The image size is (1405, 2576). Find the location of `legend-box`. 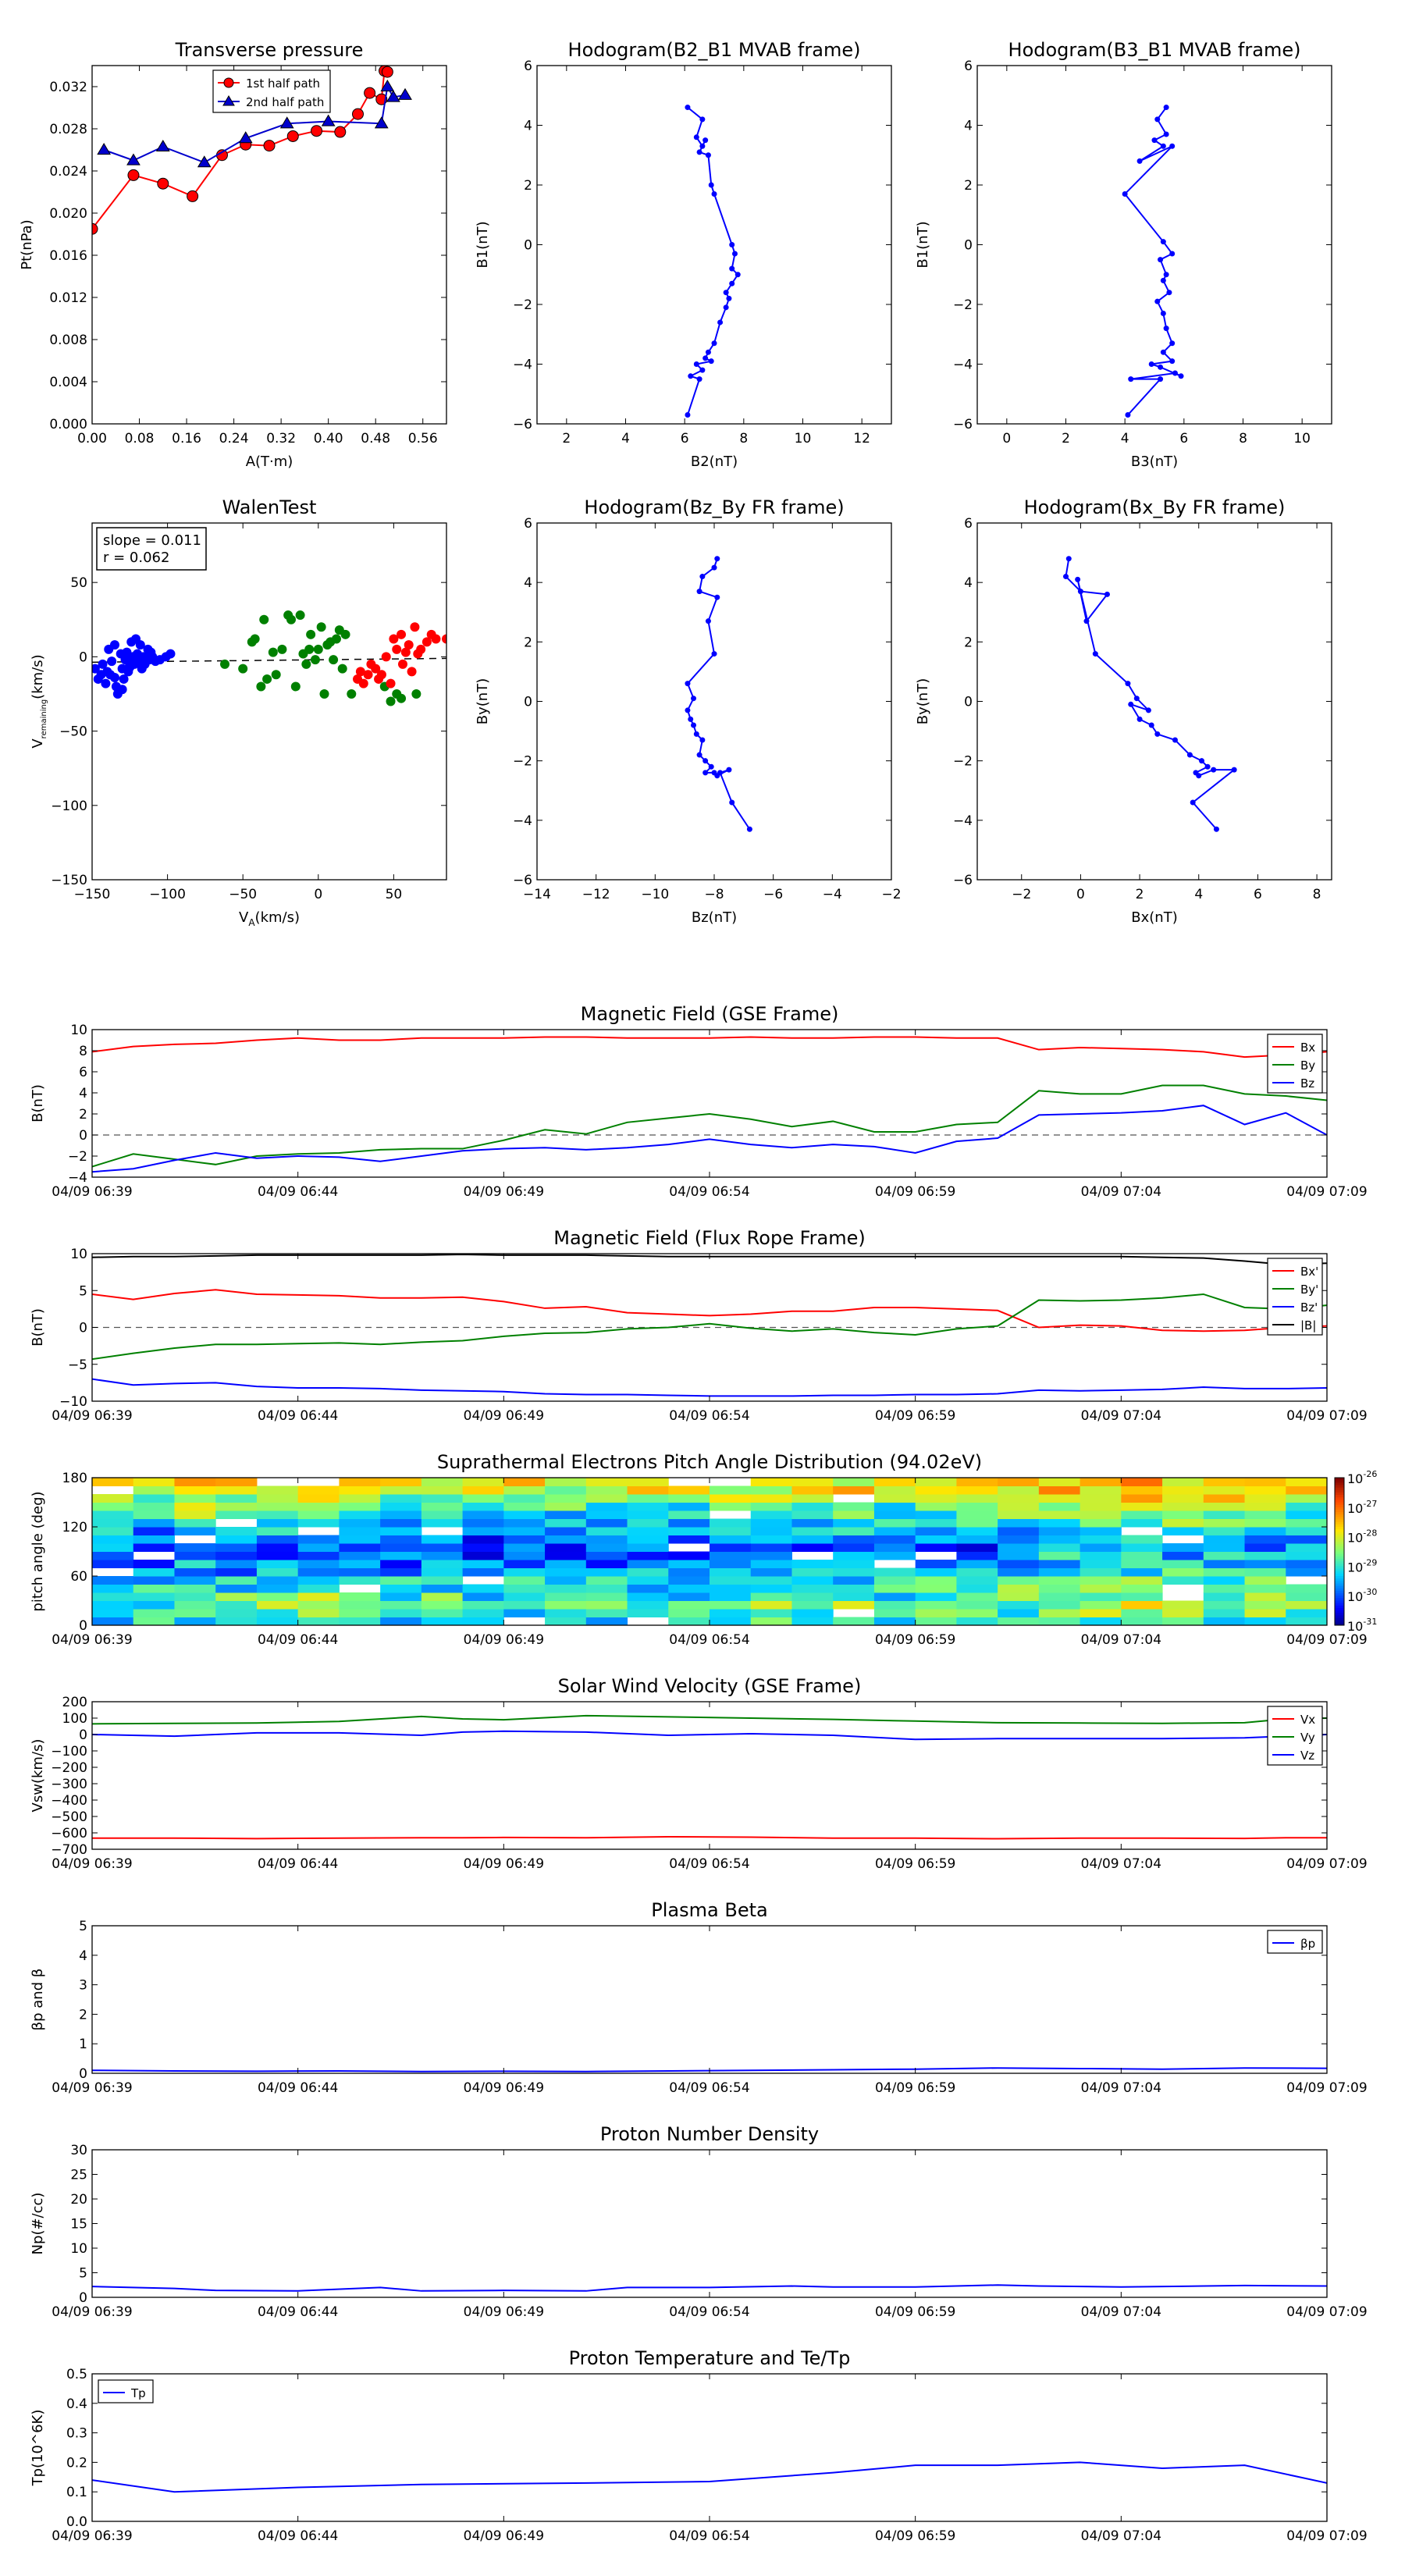

legend-box is located at coordinates (126, 2391).